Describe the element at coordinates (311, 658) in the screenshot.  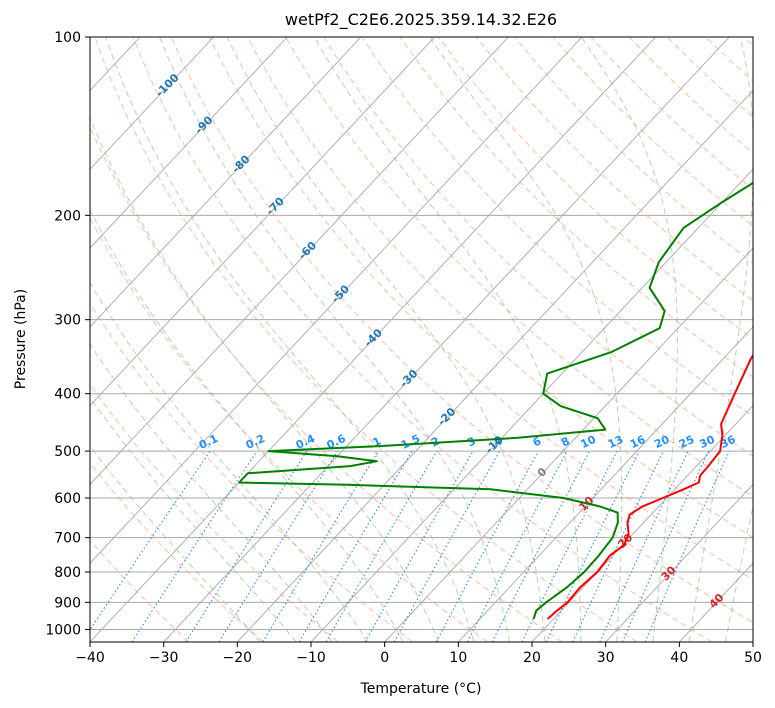
I see `x-tick-label: −10` at that location.